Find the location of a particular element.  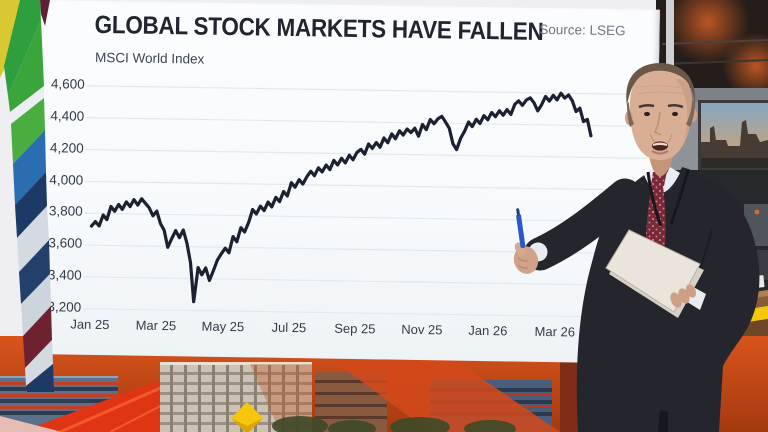

left-hand is located at coordinates (683, 296).